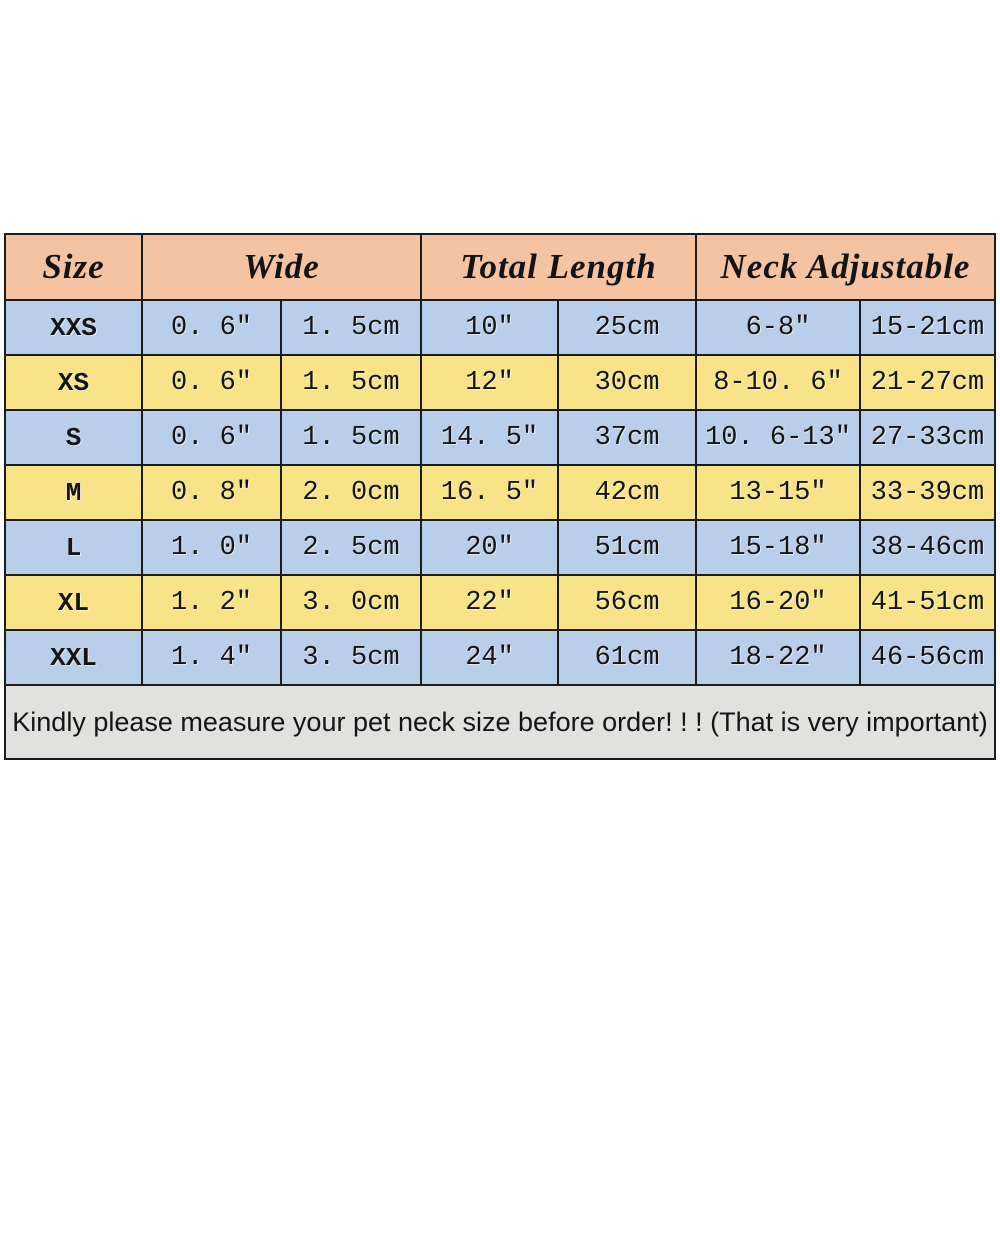  I want to click on table-cell: 15-18″, so click(778, 547).